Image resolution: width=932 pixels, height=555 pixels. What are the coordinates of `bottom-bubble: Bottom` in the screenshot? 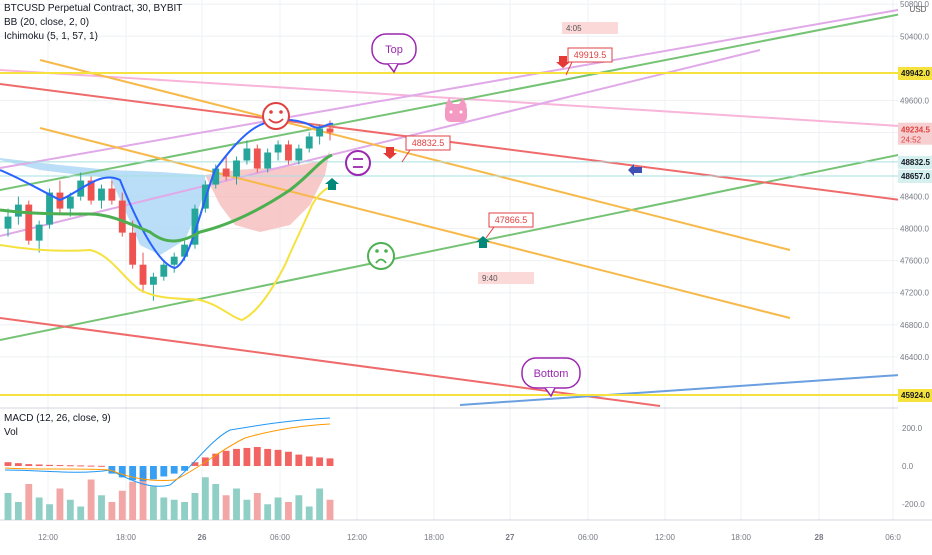 It's located at (551, 377).